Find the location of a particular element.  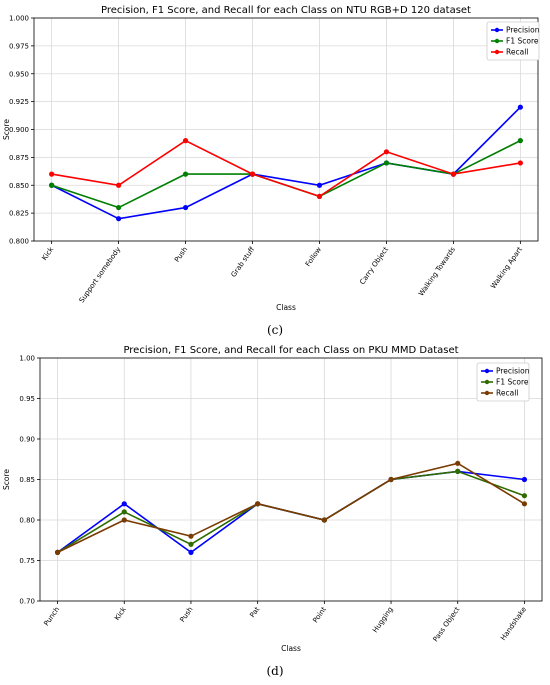

x-tick-label: Handshake is located at coordinates (513, 624).